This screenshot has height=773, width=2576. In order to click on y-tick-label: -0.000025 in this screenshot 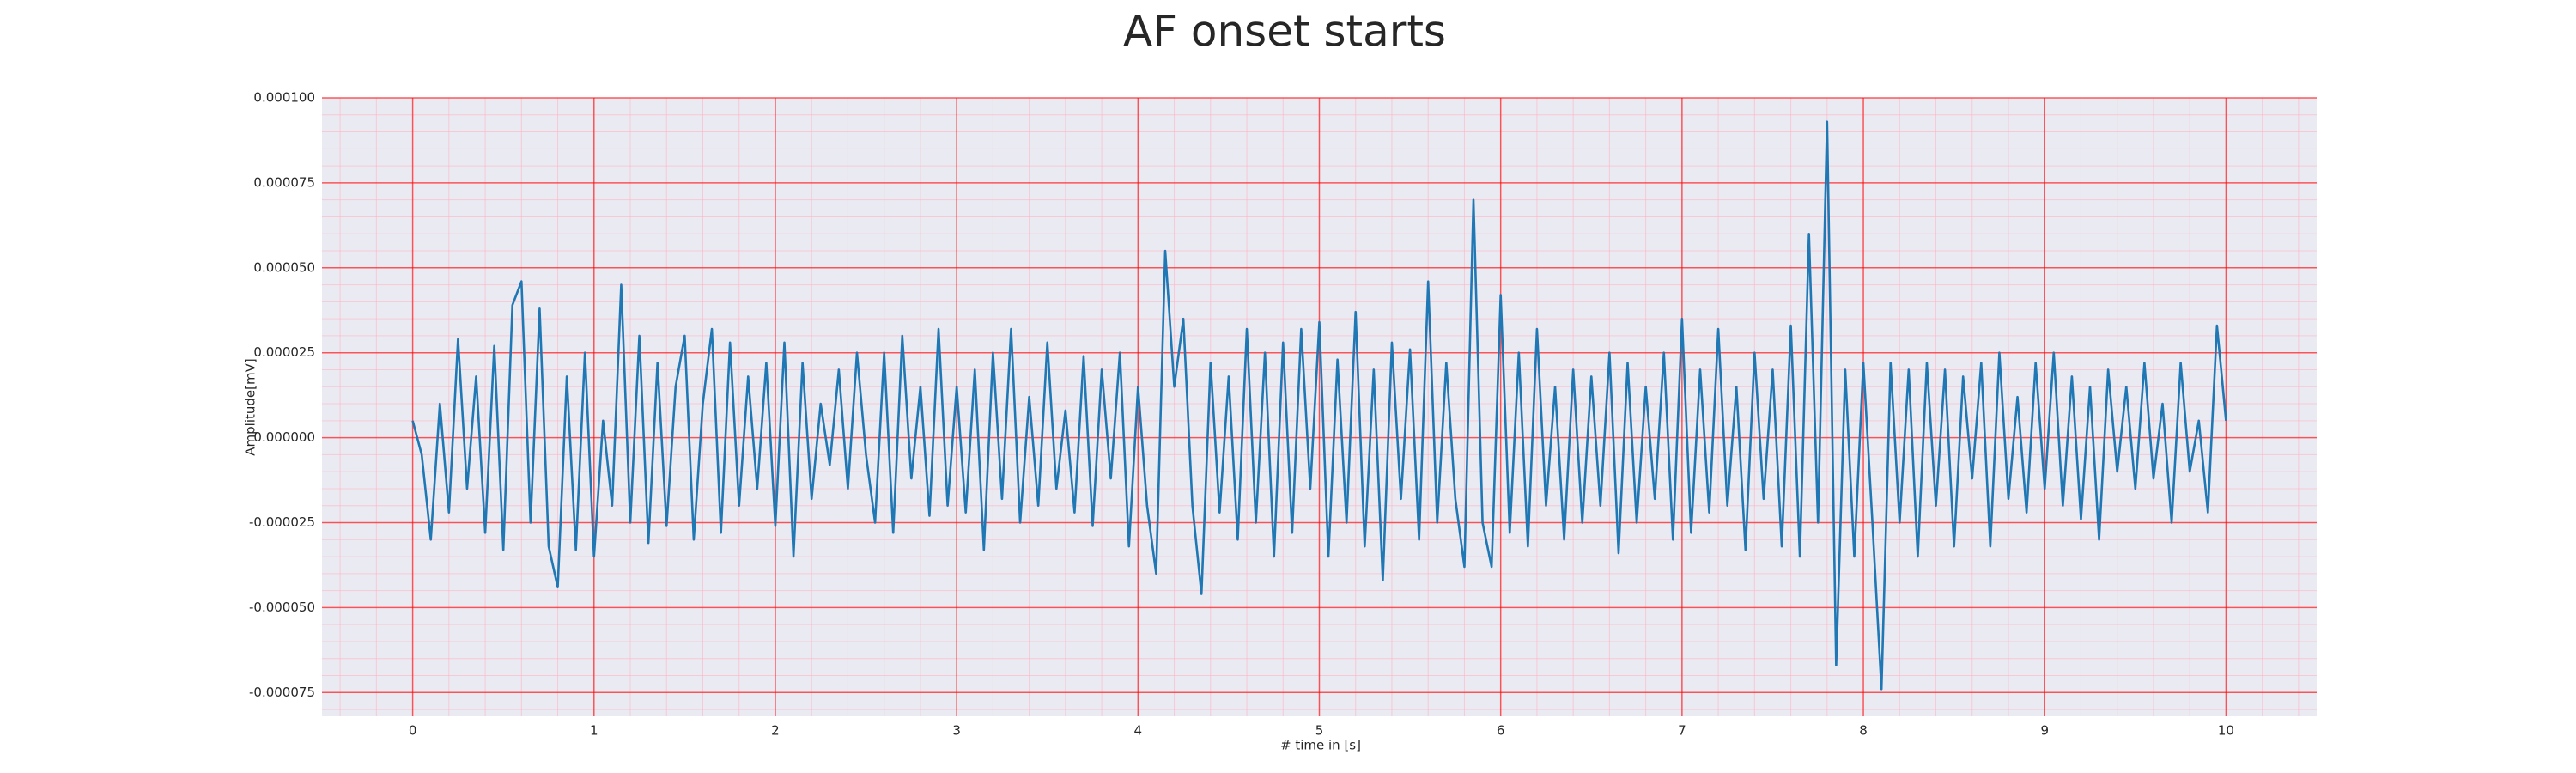, I will do `click(282, 522)`.